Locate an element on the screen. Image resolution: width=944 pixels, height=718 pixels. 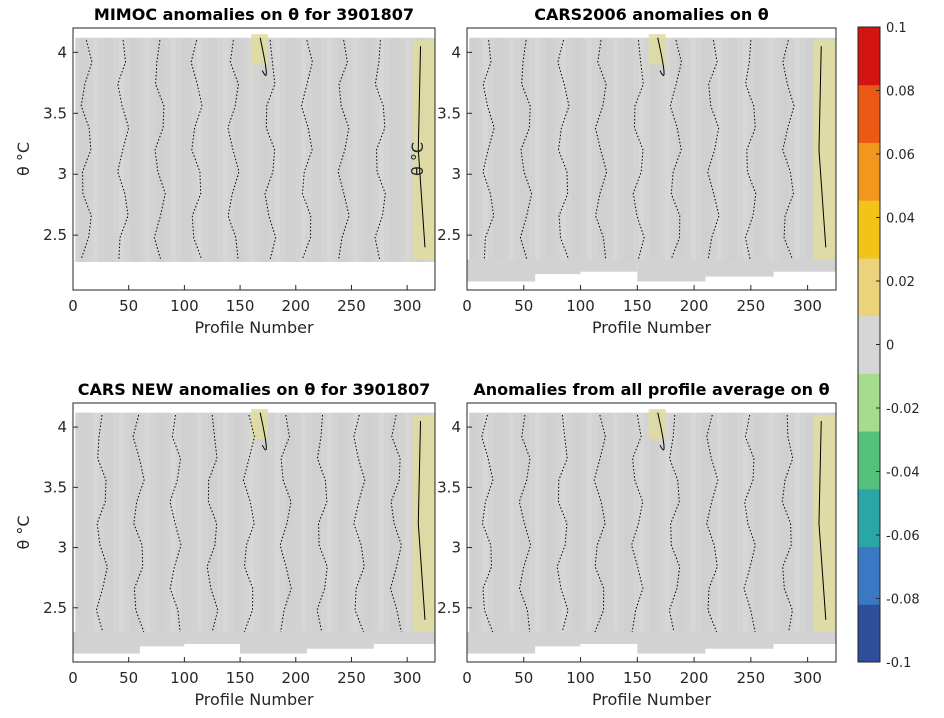
colorbar-tick-label: 0.08 is located at coordinates (900, 92).